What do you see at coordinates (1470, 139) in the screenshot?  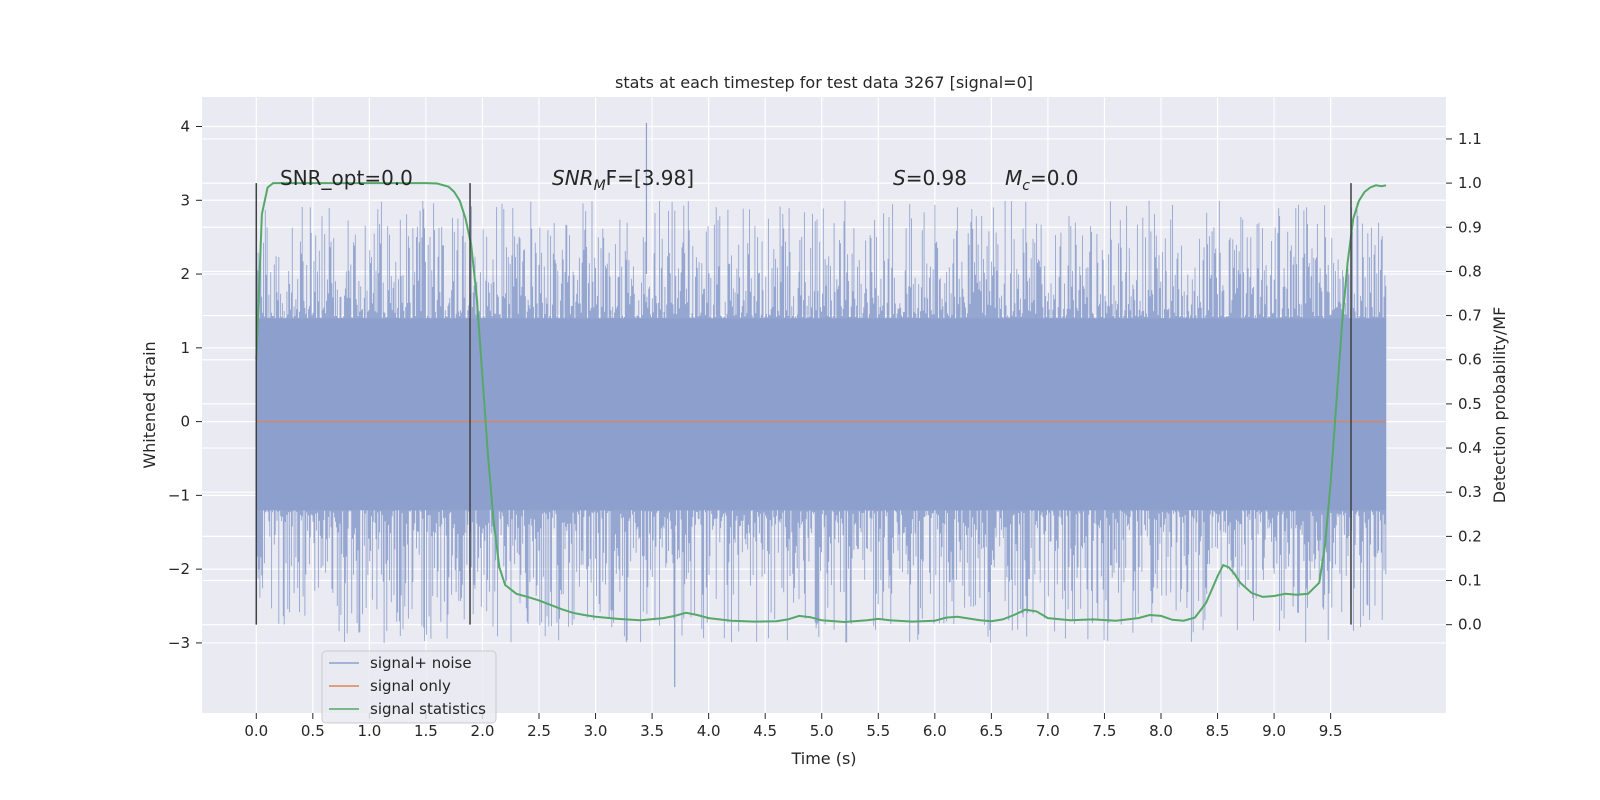 I see `y-right-tick-label: 1.1` at bounding box center [1470, 139].